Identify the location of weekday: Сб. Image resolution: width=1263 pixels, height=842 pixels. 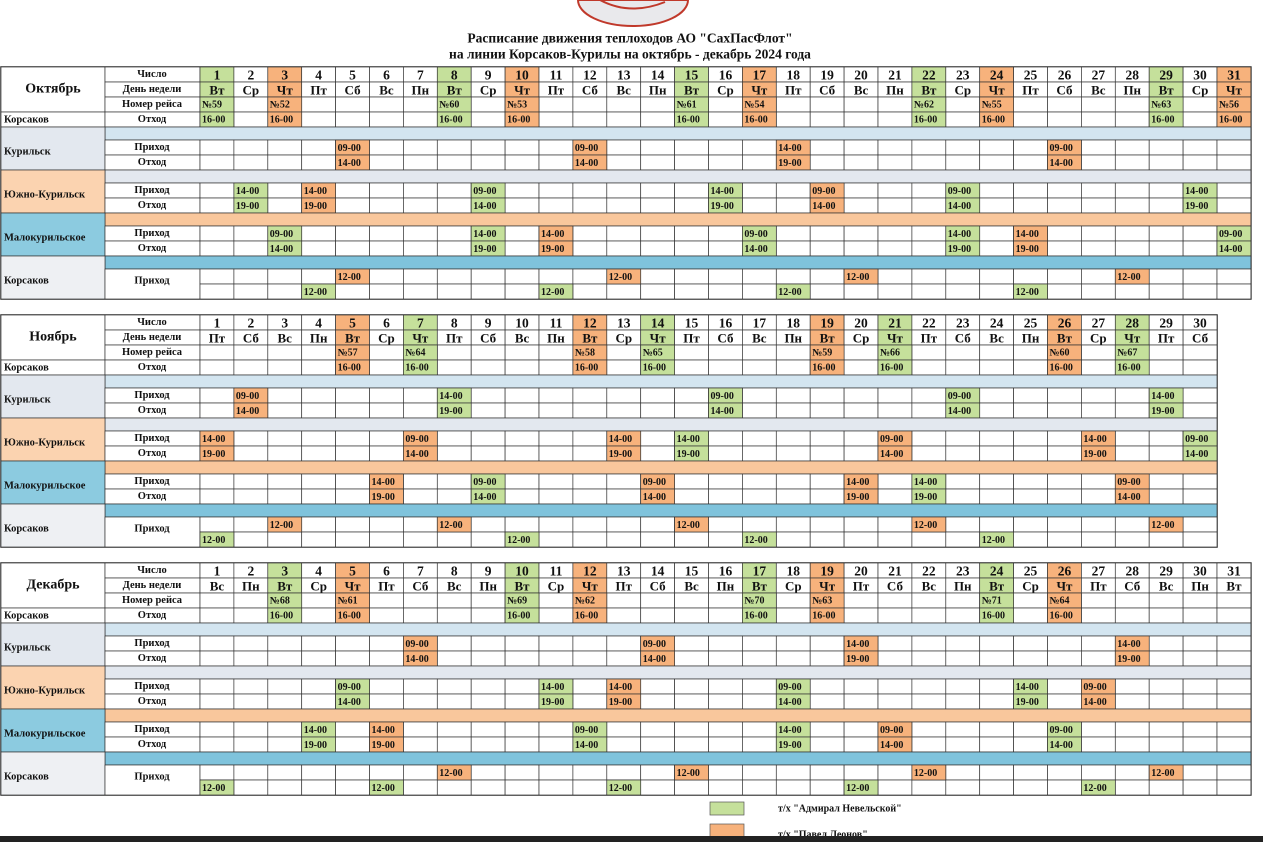
(420, 586).